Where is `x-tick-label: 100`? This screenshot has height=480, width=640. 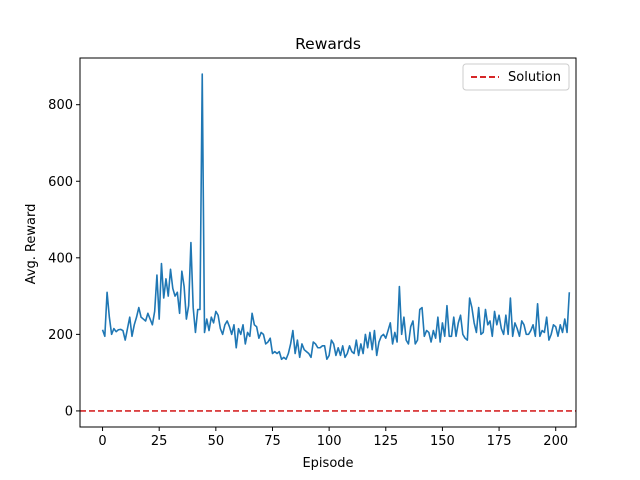
x-tick-label: 100 is located at coordinates (329, 441).